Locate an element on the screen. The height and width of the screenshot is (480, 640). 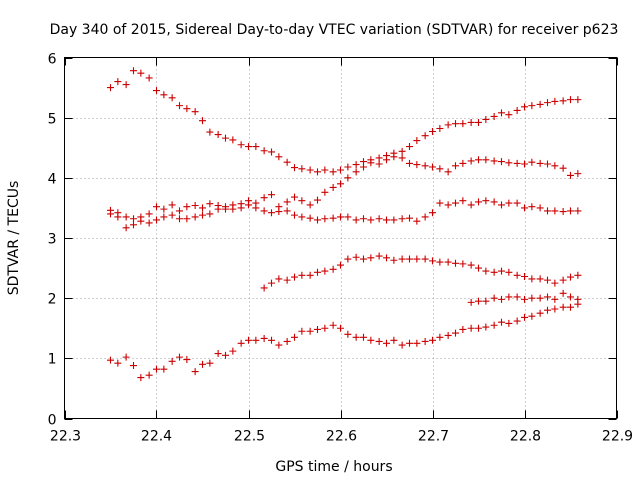
y-tick-label: 3 is located at coordinates (52, 240).